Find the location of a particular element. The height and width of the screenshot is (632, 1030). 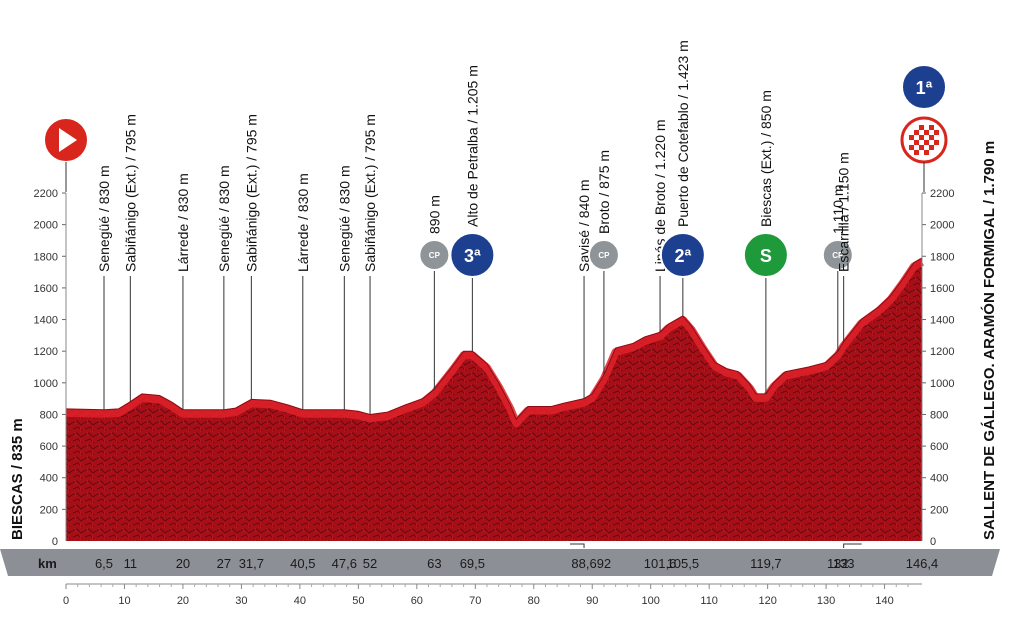

x-tick-label: 80 is located at coordinates (534, 601).